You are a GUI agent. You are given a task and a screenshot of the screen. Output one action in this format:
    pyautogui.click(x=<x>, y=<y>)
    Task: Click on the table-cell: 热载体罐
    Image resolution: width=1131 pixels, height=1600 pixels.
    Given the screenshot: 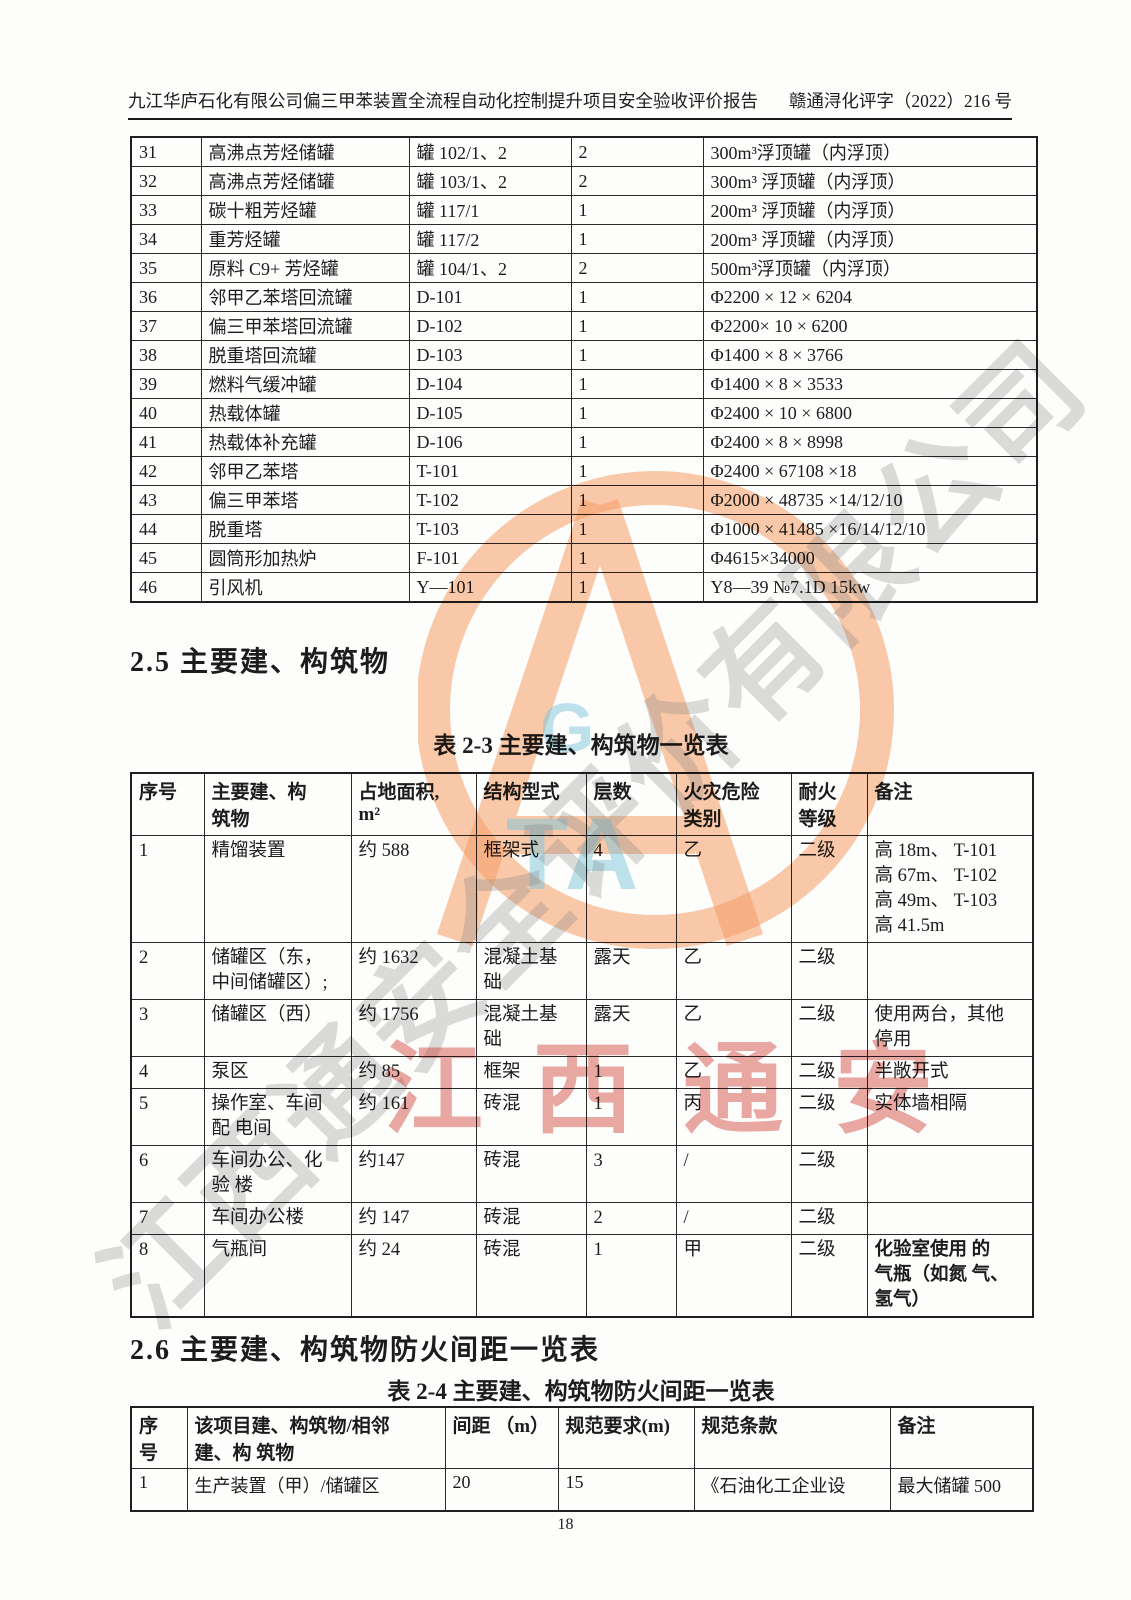 What is the action you would take?
    pyautogui.click(x=305, y=413)
    